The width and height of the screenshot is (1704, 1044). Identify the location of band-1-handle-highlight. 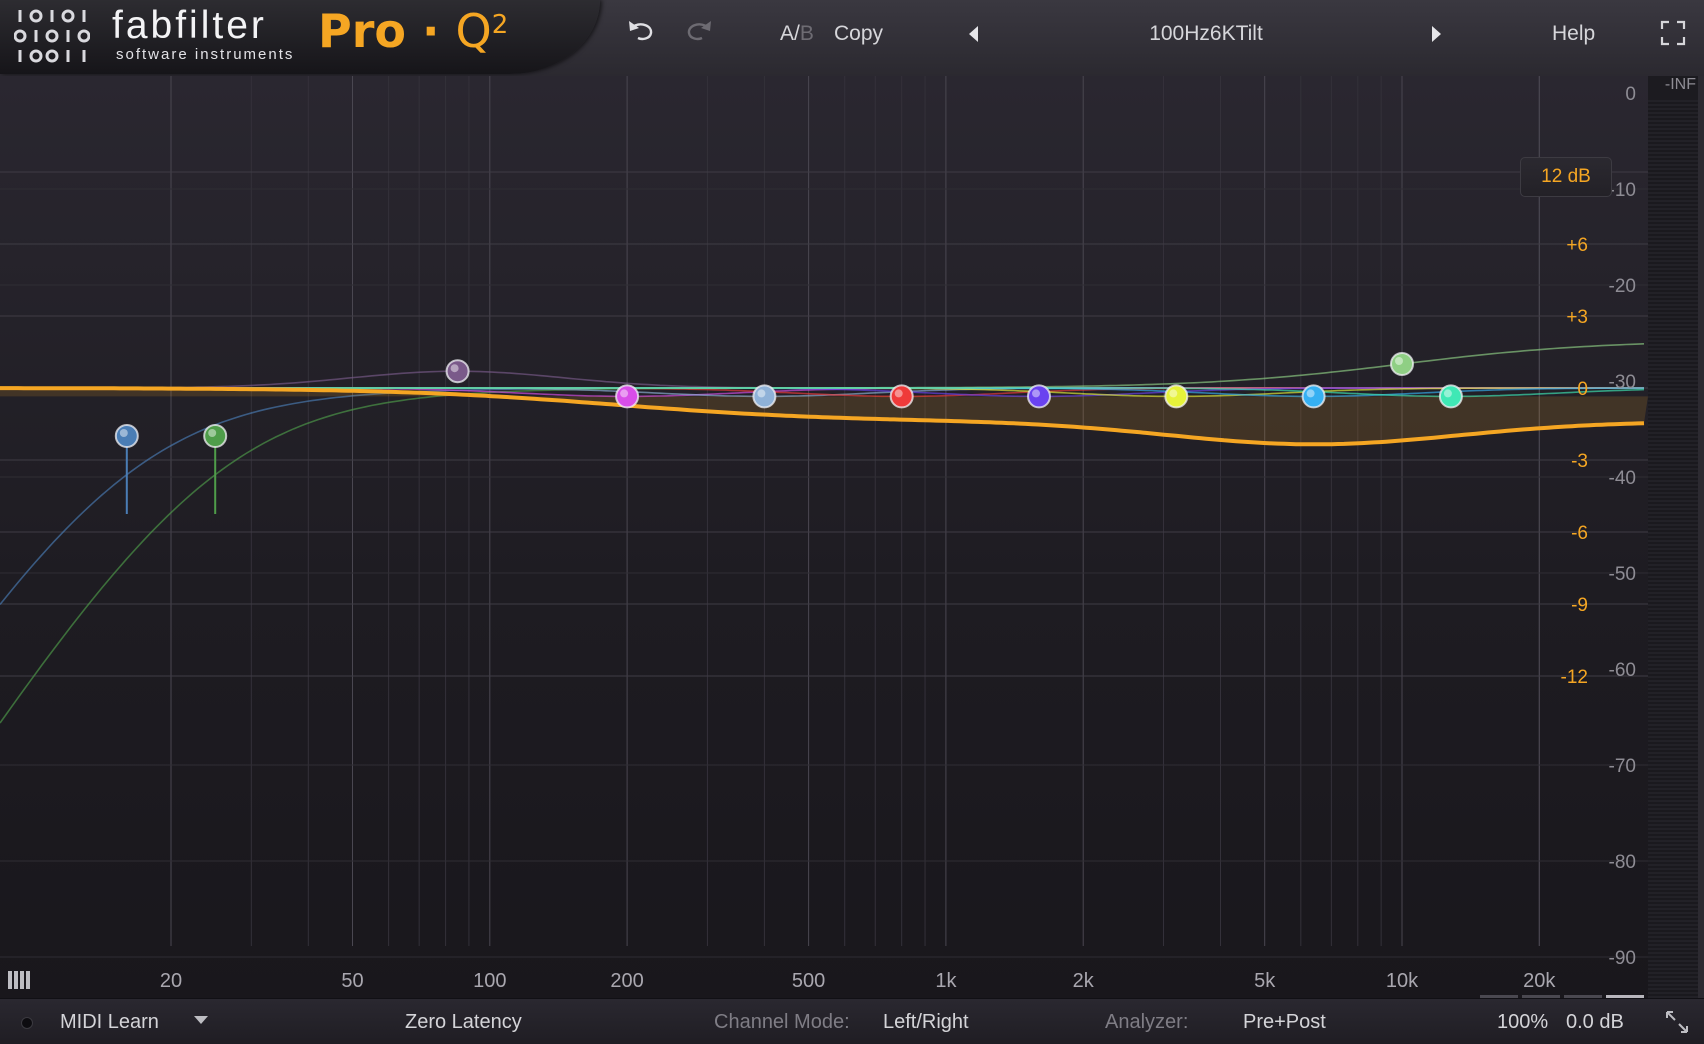
(123, 433).